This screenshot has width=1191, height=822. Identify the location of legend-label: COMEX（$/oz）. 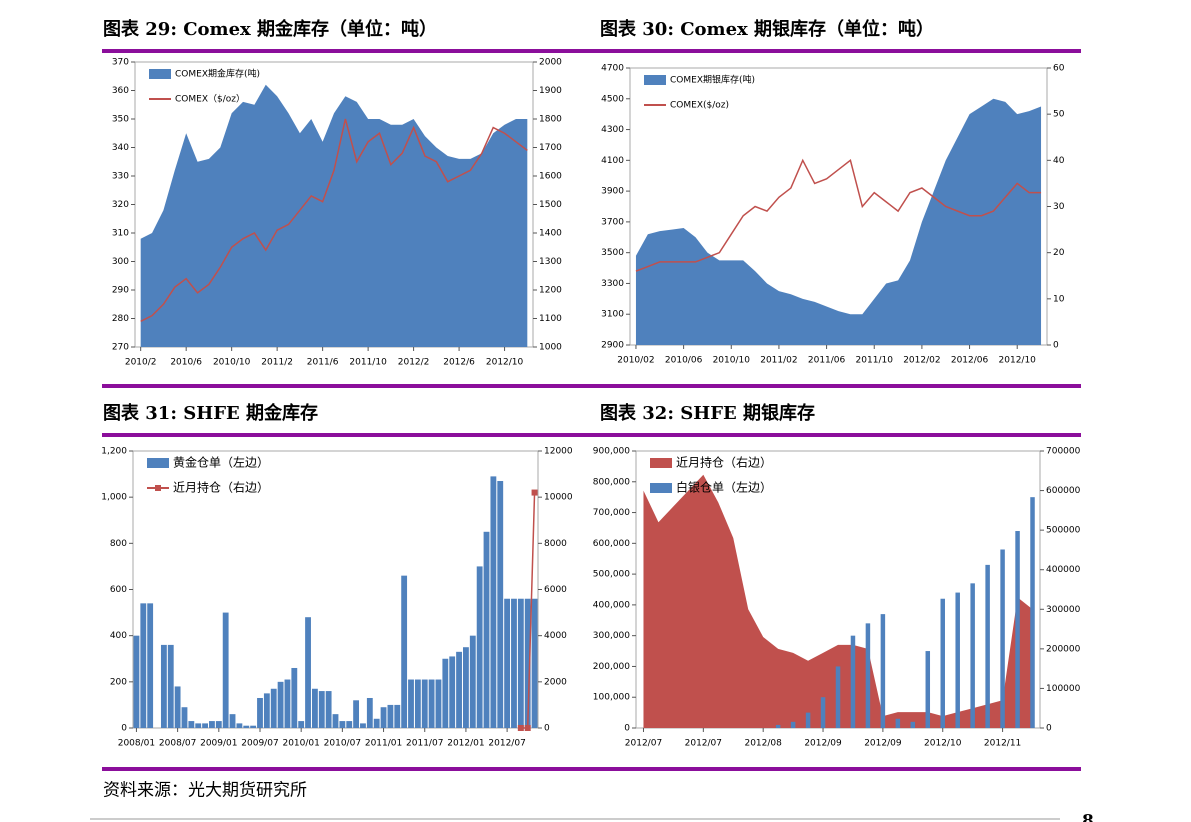
(210, 99).